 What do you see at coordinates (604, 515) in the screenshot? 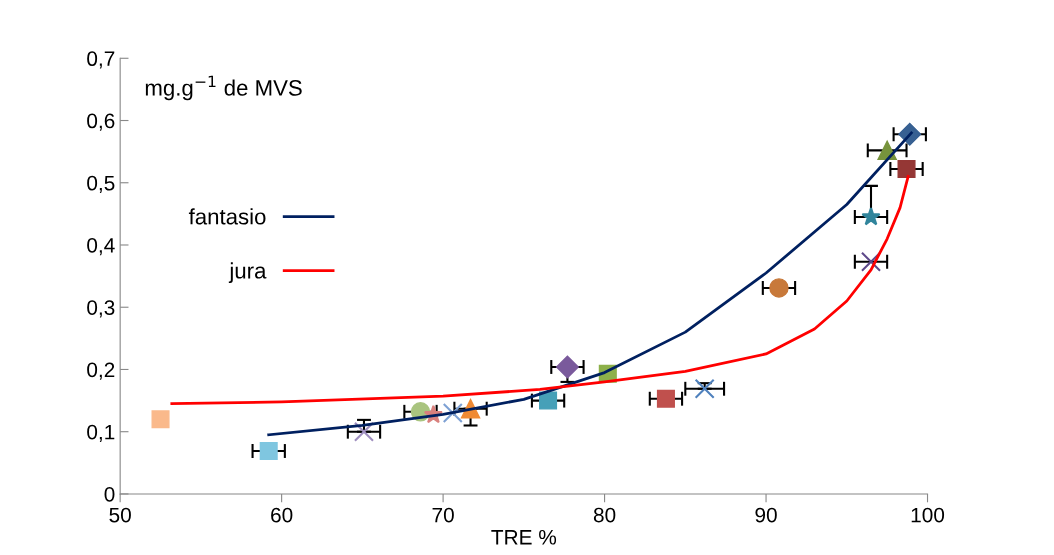
I see `x-tick-label: 80` at bounding box center [604, 515].